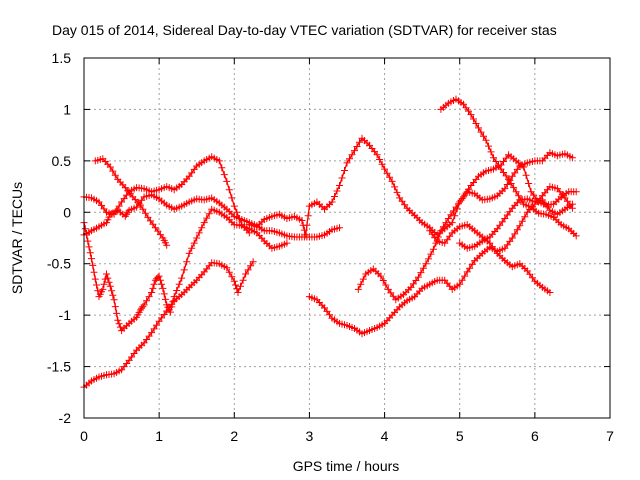 The width and height of the screenshot is (640, 480). I want to click on y-tick-label: -2, so click(65, 418).